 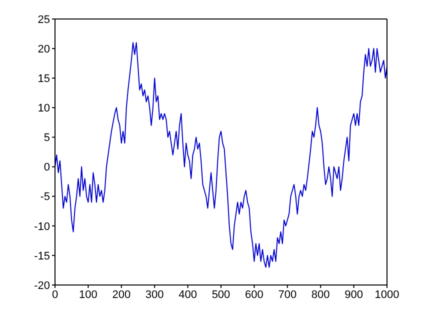 I want to click on x-tick-label: 800, so click(x=320, y=294).